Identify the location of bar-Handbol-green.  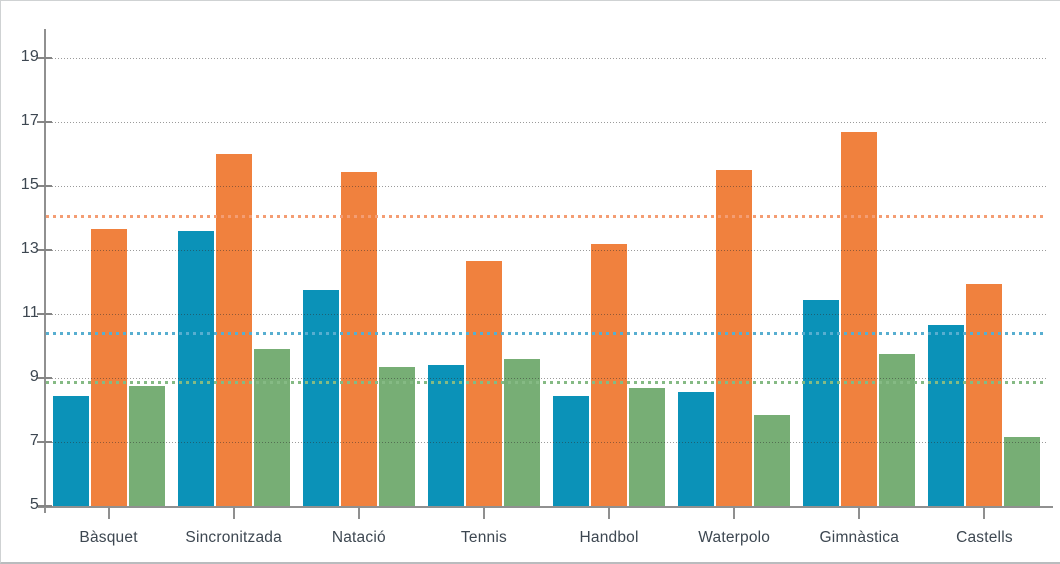
(647, 446).